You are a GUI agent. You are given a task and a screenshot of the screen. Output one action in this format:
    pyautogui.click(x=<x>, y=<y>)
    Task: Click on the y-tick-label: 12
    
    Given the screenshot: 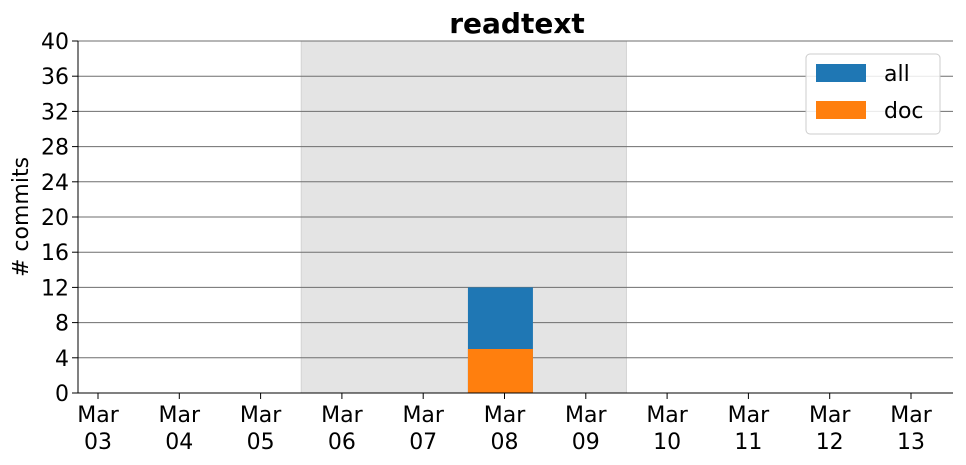 What is the action you would take?
    pyautogui.click(x=55, y=288)
    